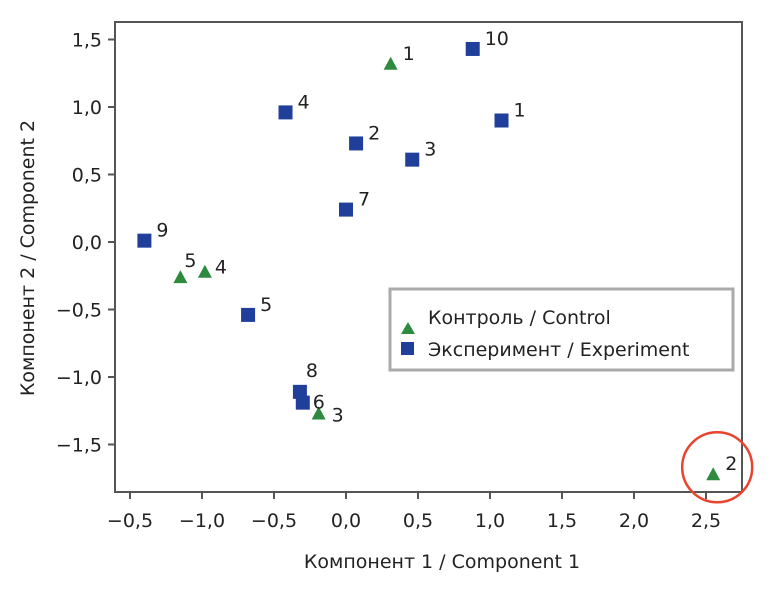 The image size is (776, 590). I want to click on highlight-circle, so click(717, 467).